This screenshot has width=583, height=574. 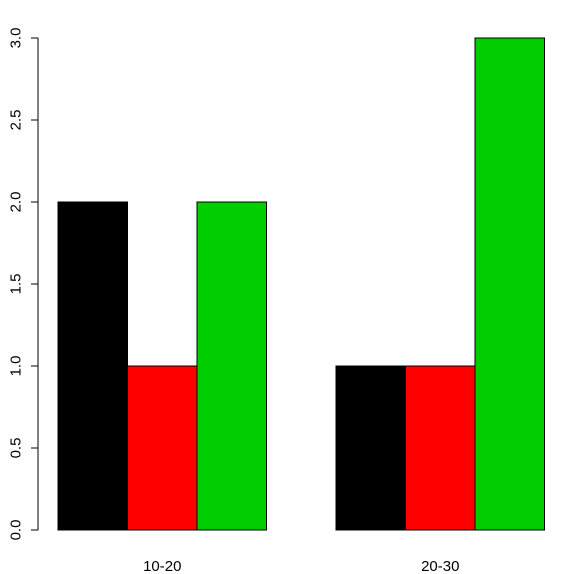 What do you see at coordinates (16, 120) in the screenshot?
I see `y-tick-label: 2.5` at bounding box center [16, 120].